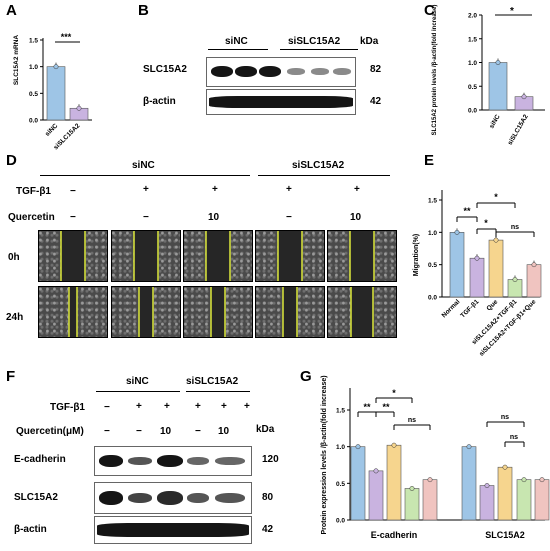  Describe the element at coordinates (11, 10) in the screenshot. I see `panel-a-label: A` at that location.